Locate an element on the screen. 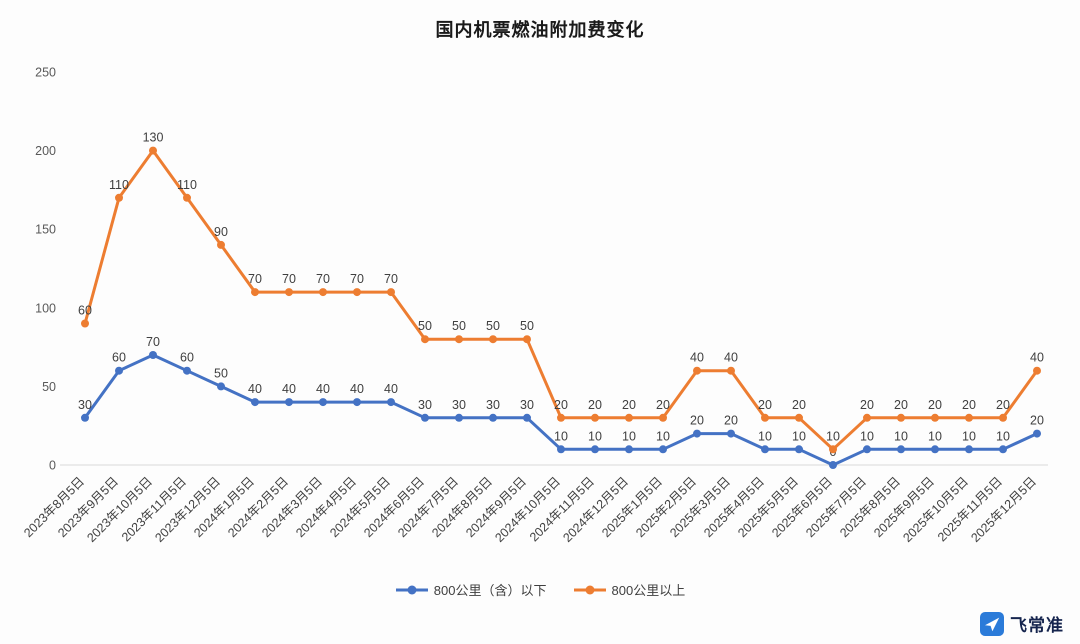 The height and width of the screenshot is (644, 1080). y-axis-tick-label: 100 is located at coordinates (45, 308).